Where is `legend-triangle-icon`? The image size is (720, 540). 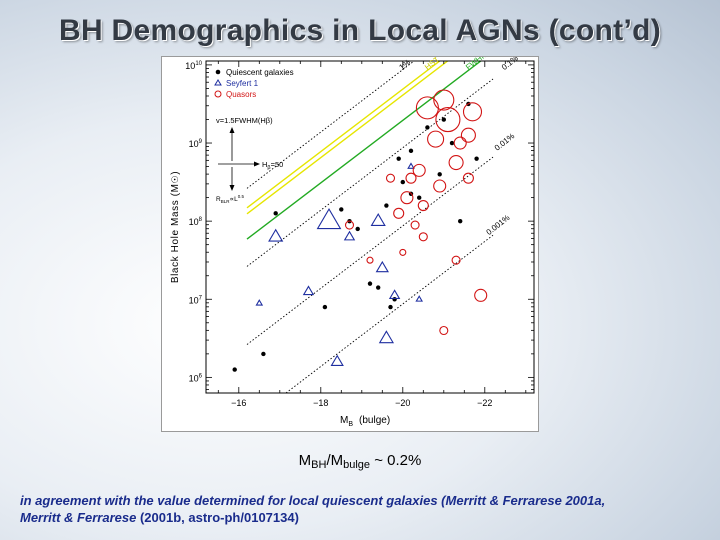 legend-triangle-icon is located at coordinates (218, 82).